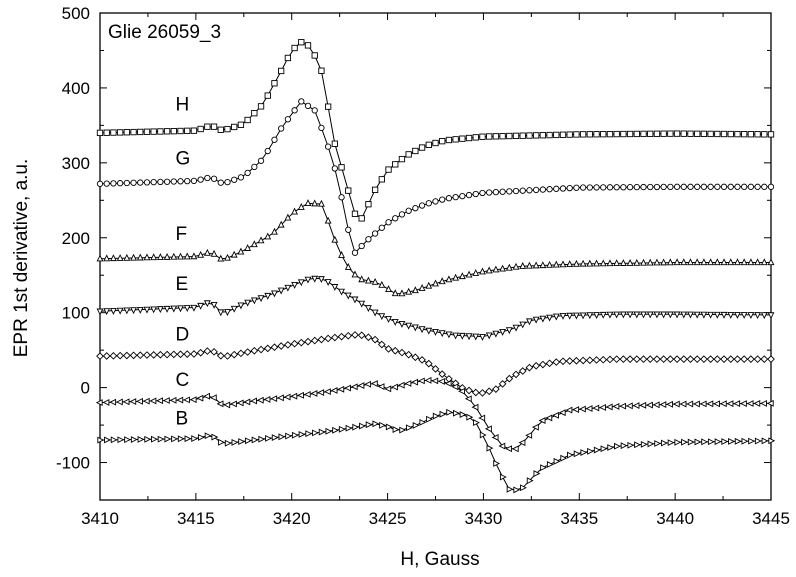 The image size is (796, 577). Describe the element at coordinates (76, 163) in the screenshot. I see `y-tick-label: 300` at that location.